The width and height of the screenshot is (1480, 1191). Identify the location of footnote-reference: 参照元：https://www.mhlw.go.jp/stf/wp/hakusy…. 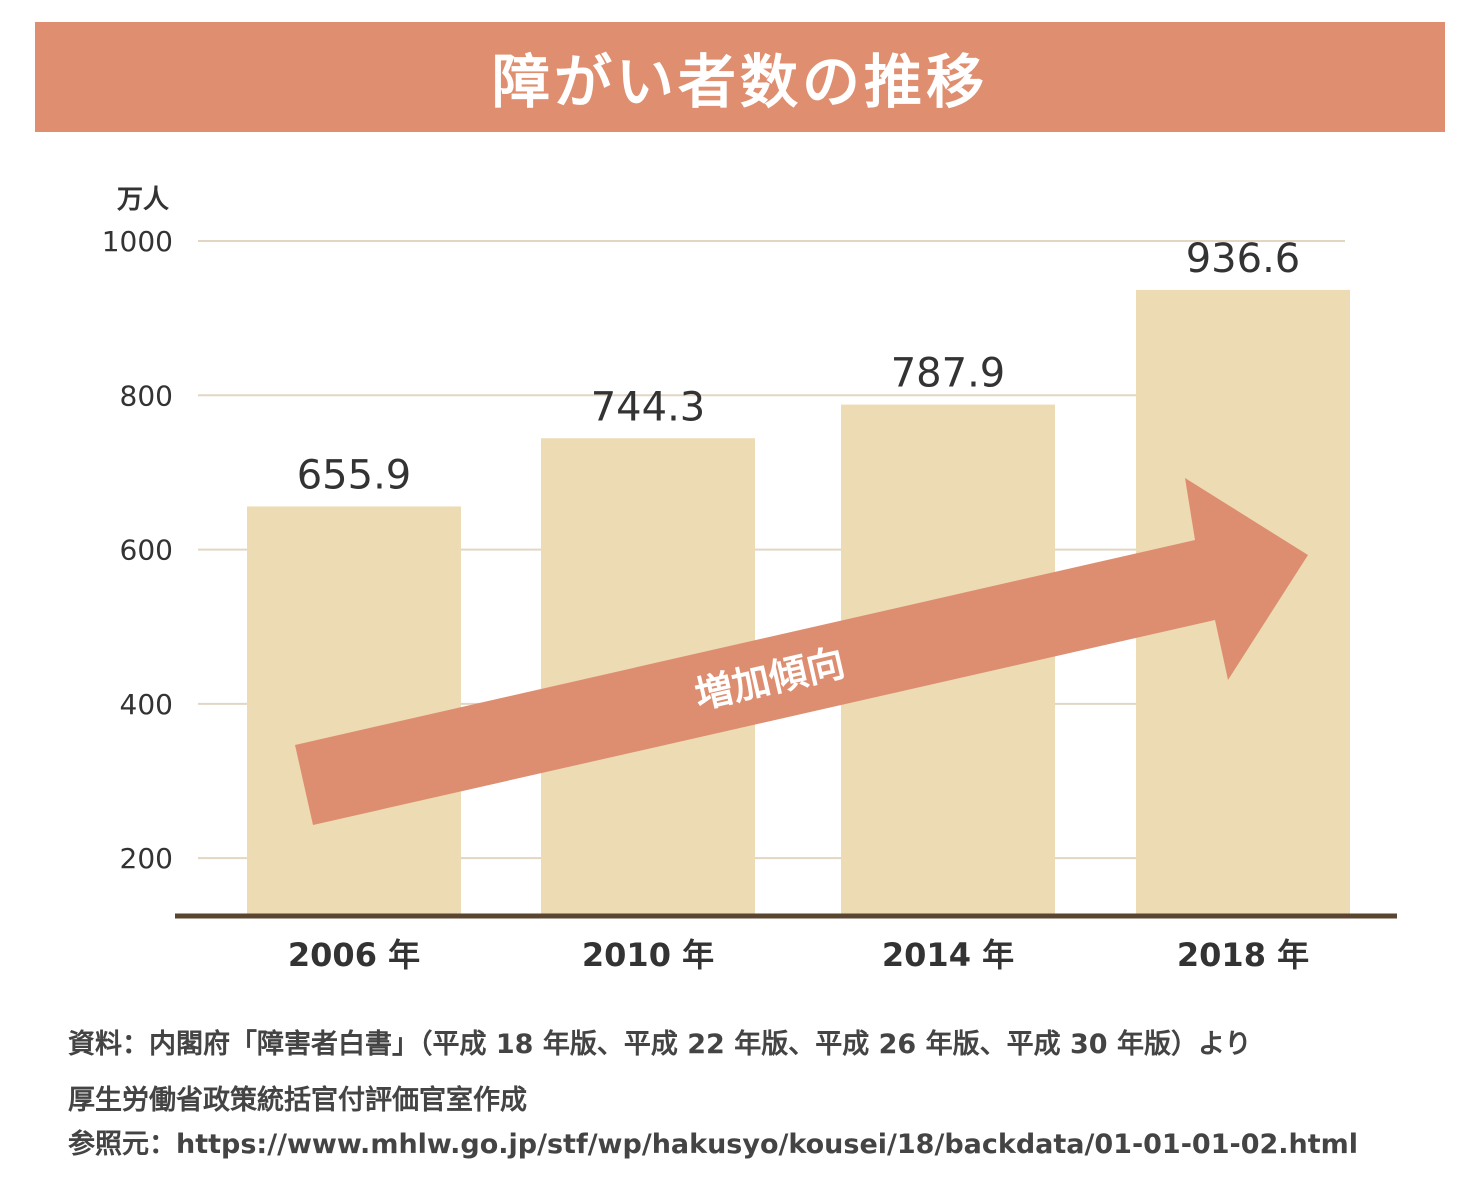
(713, 1144).